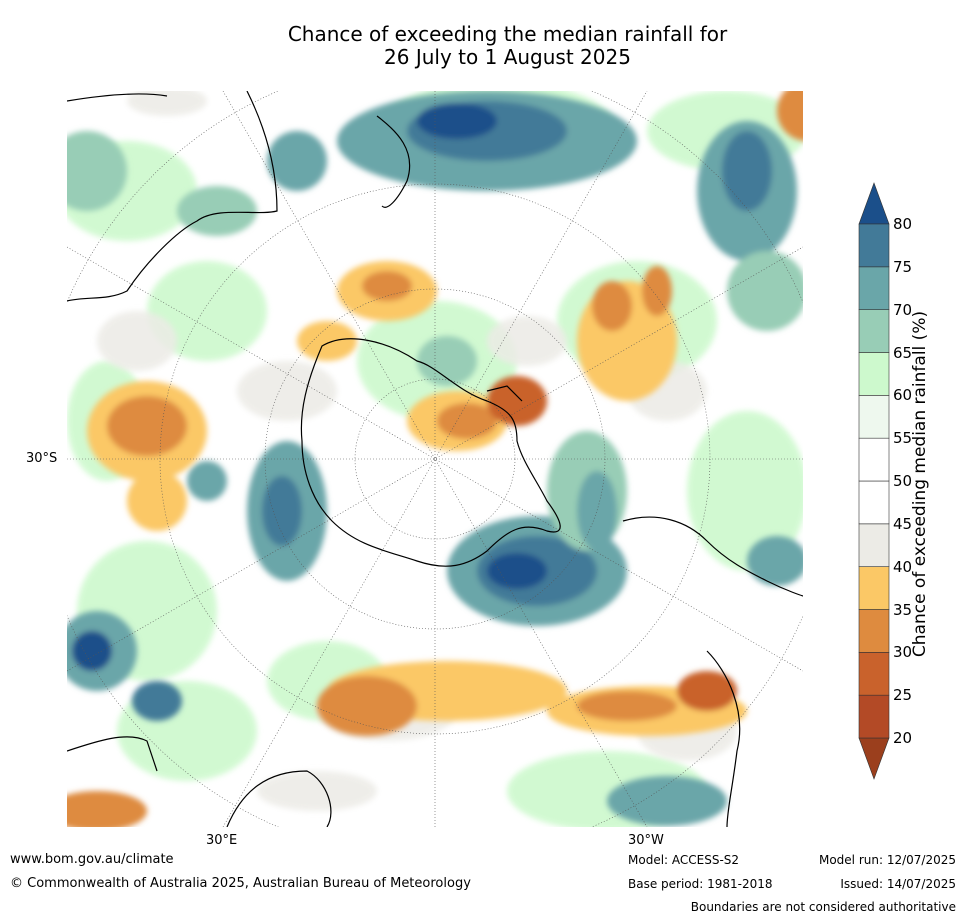 The height and width of the screenshot is (919, 965). What do you see at coordinates (646, 840) in the screenshot?
I see `longitude-label-30w: 30°W` at bounding box center [646, 840].